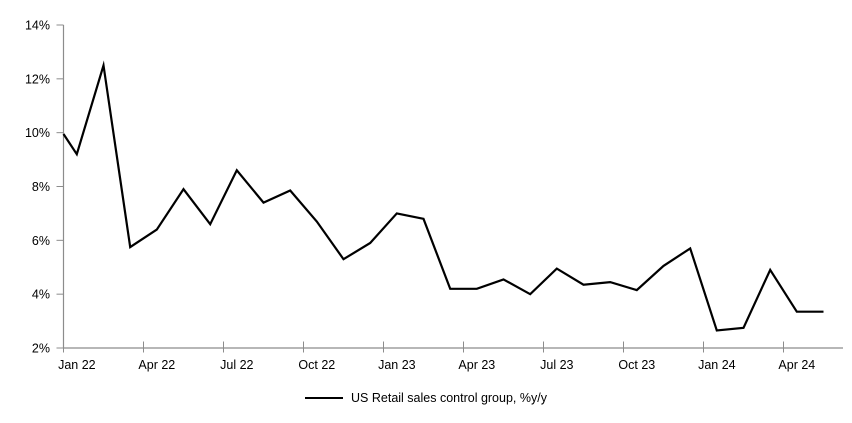 The image size is (852, 423). Describe the element at coordinates (449, 398) in the screenshot. I see `legend-label: US Retail sales control group, %y/y` at that location.